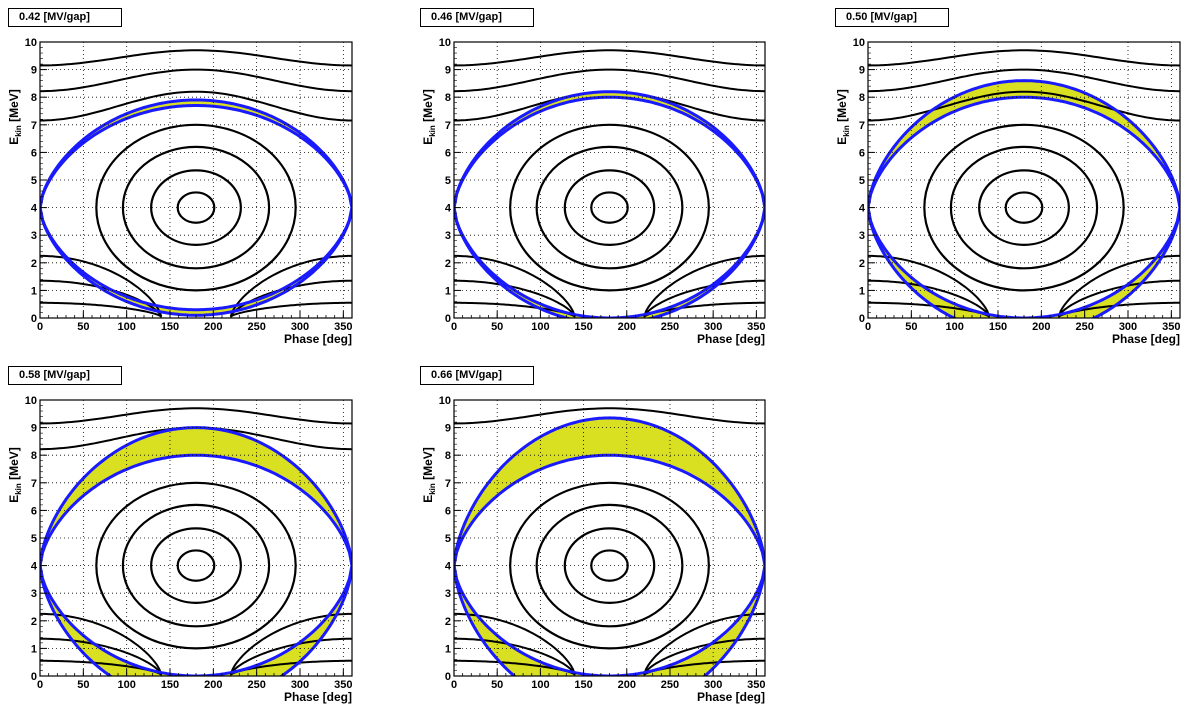 This screenshot has width=1193, height=709. Describe the element at coordinates (477, 375) in the screenshot. I see `panel-title: 0.66 [MV/gap]` at that location.